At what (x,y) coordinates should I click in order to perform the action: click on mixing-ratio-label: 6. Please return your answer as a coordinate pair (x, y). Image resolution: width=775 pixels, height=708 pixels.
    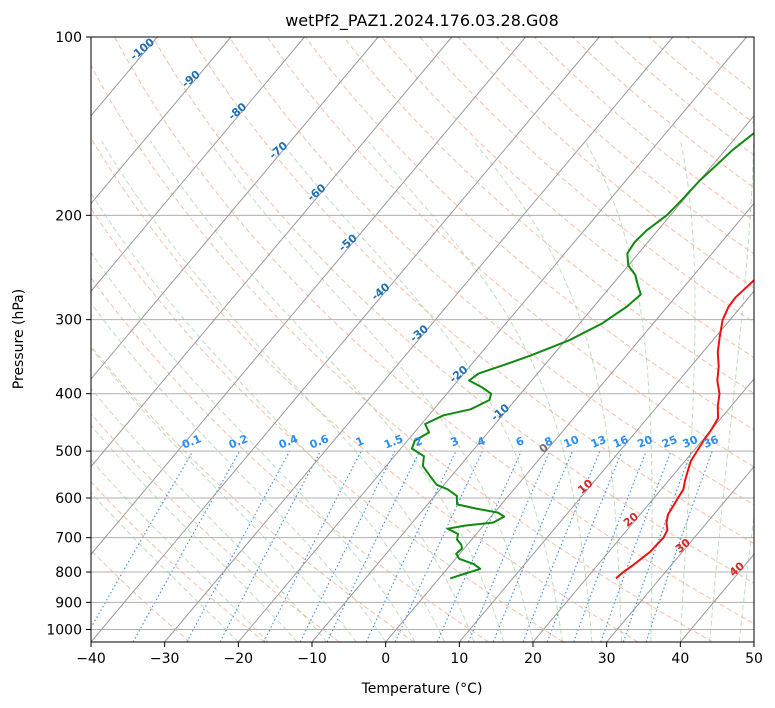
    Looking at the image, I should click on (520, 441).